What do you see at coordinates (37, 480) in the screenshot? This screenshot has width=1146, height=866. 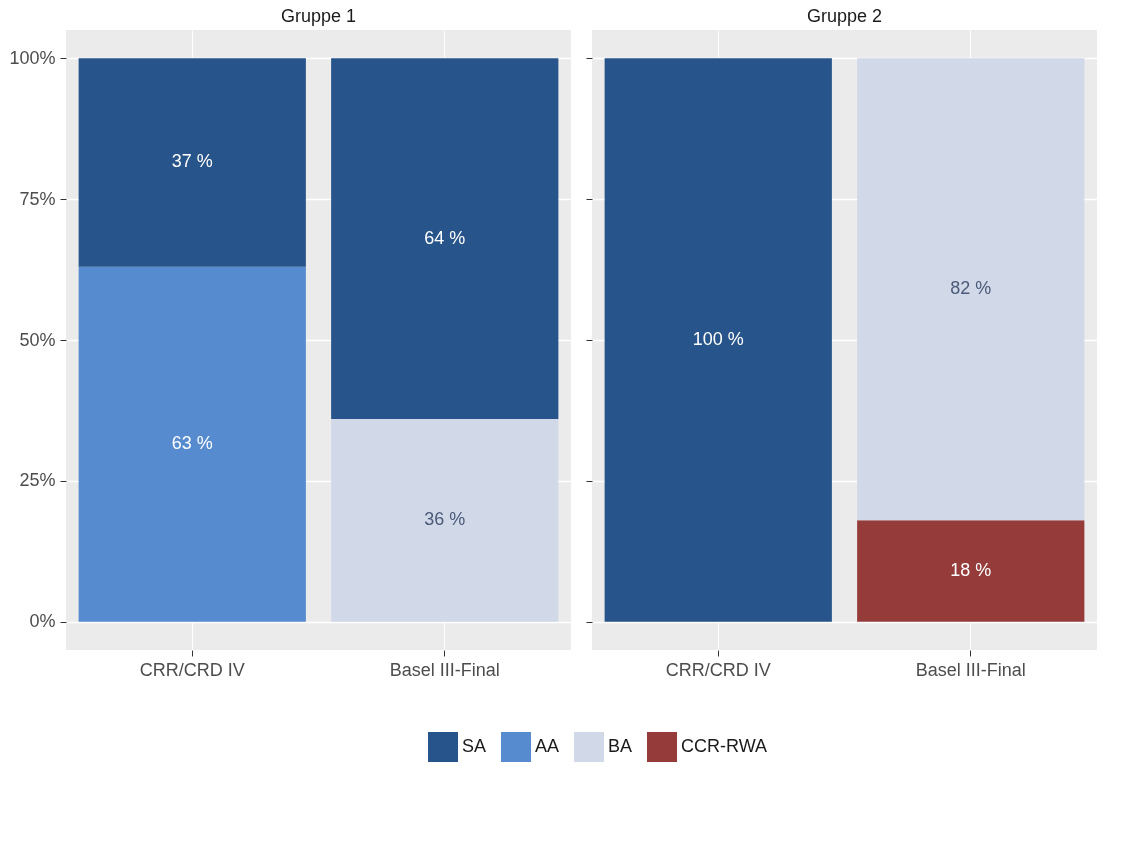 I see `y-tick-label: 25%` at bounding box center [37, 480].